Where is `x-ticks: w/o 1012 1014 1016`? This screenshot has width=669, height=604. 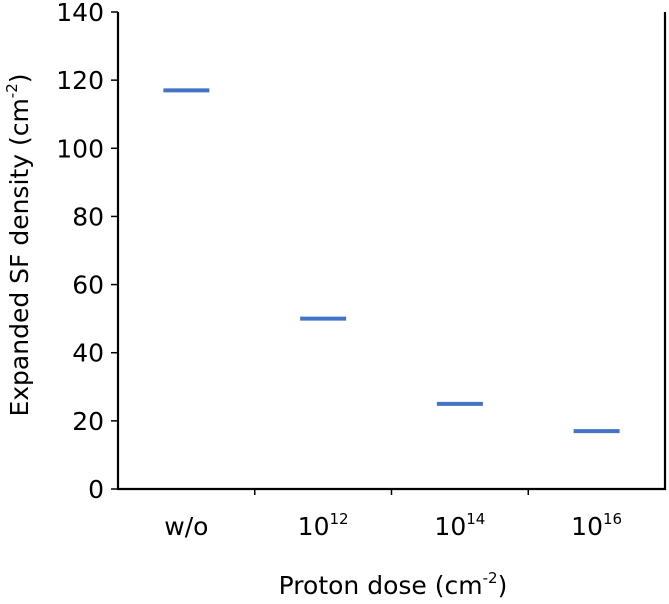 x-ticks: w/o 1012 1014 1016 is located at coordinates (393, 515).